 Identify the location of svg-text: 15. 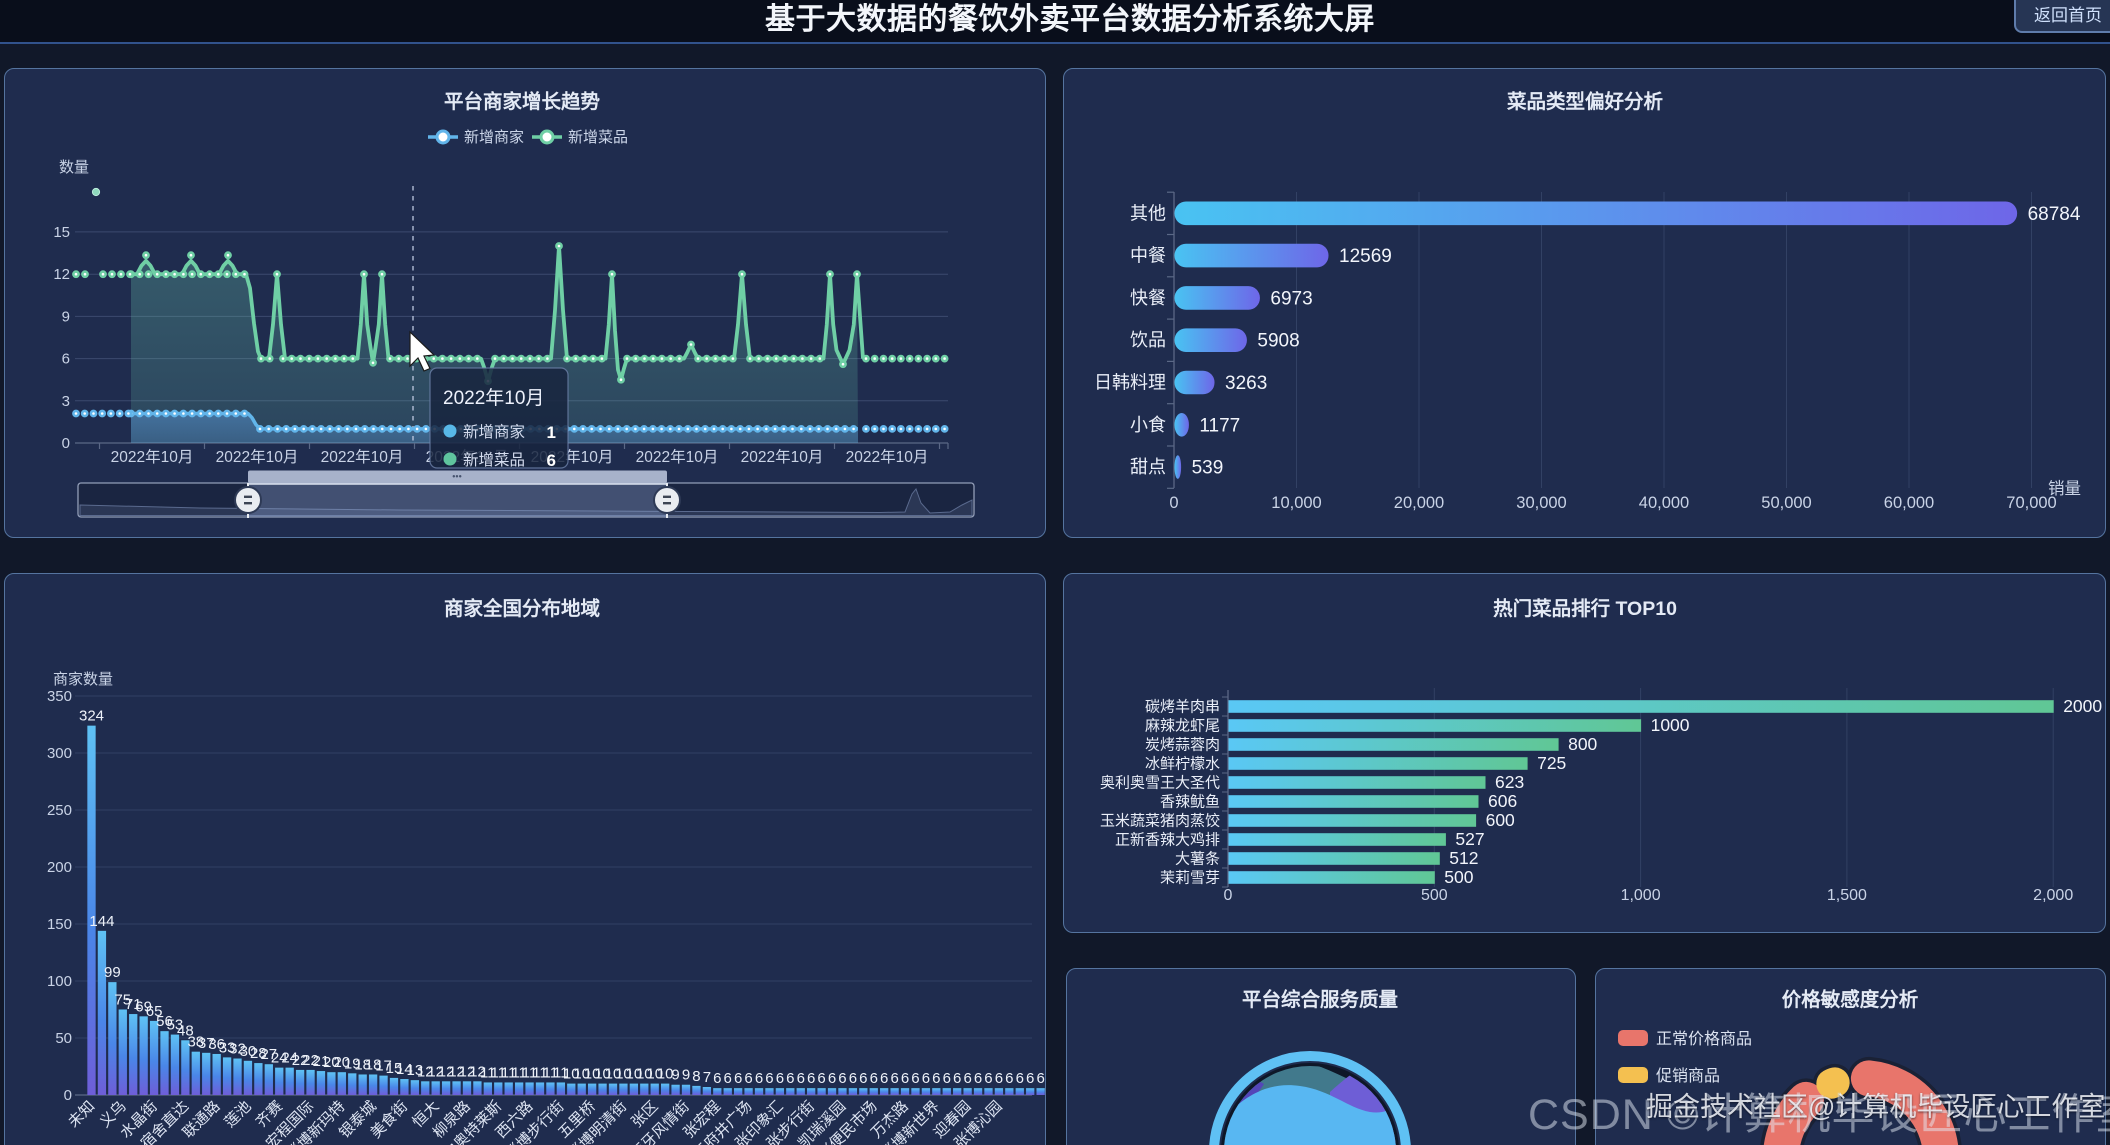
(394, 1068).